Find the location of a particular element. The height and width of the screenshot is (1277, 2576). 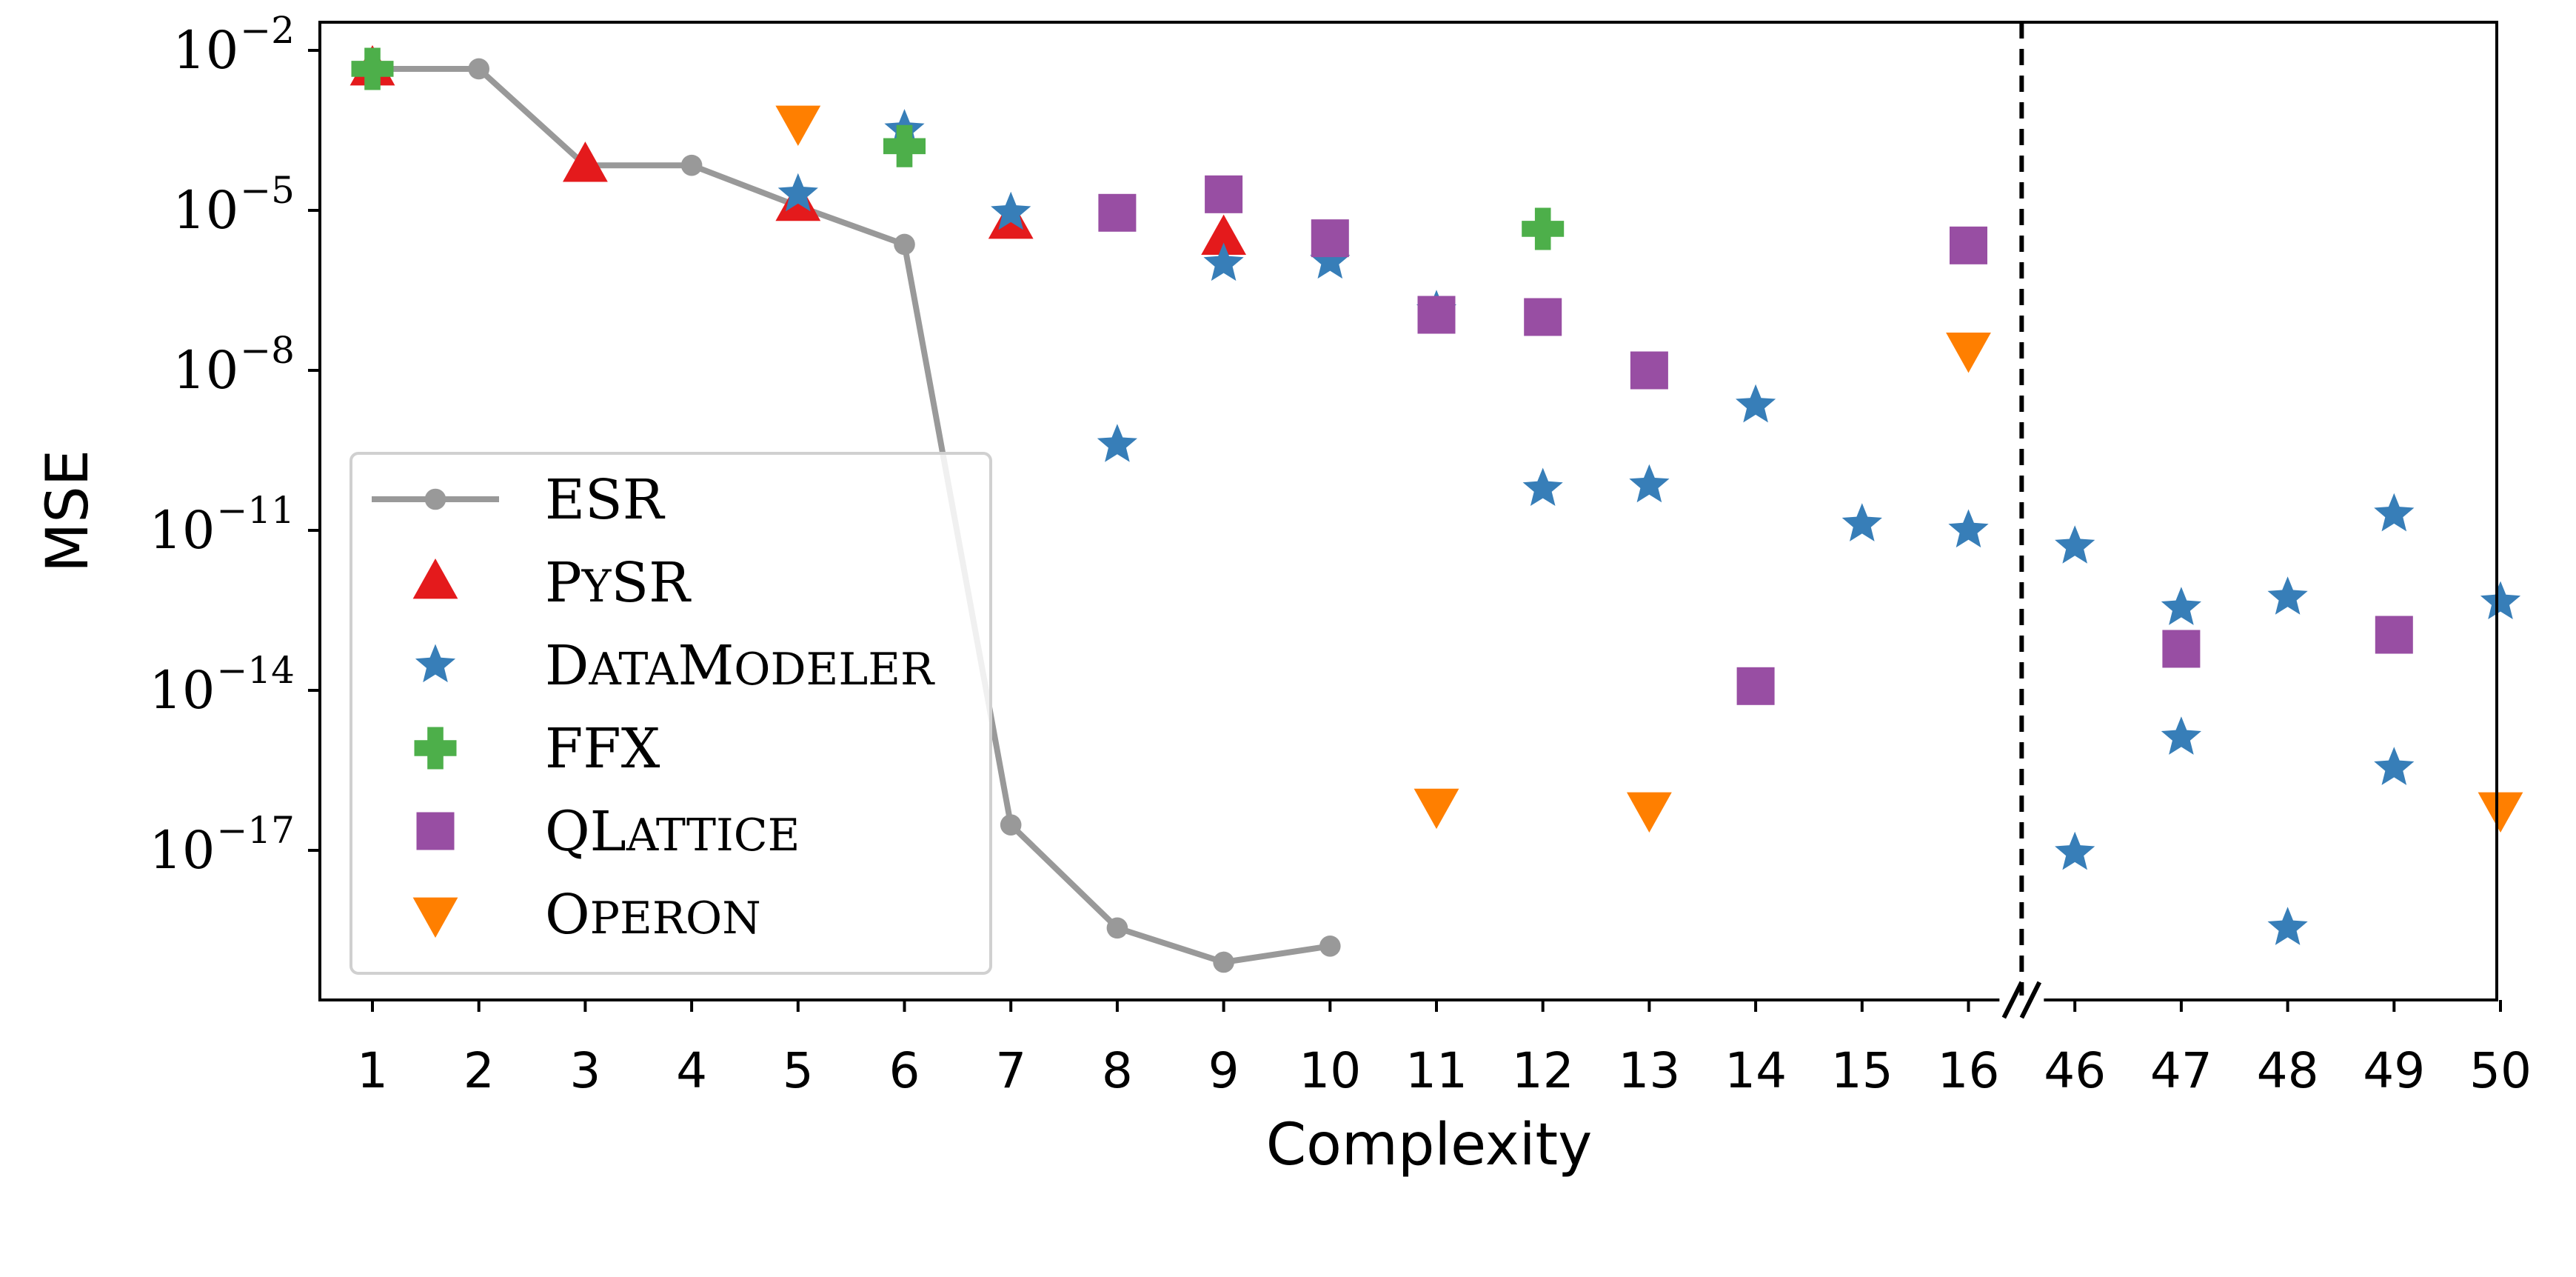

y-tick-label: 10 −11 is located at coordinates (222, 525).